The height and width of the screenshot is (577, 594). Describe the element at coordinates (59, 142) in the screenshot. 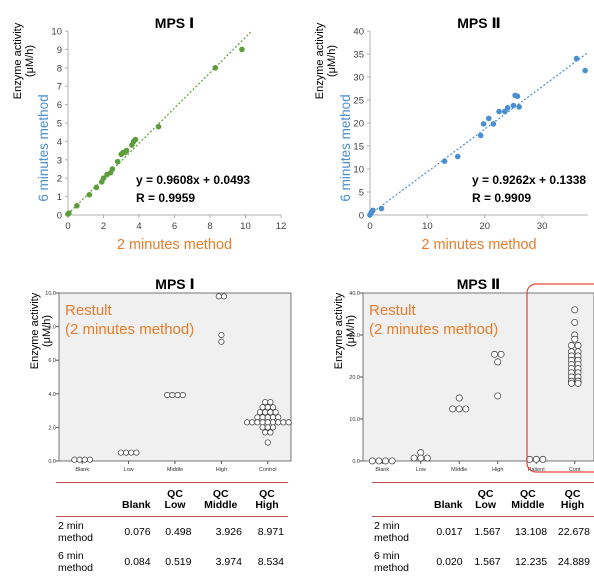

I see `mps1-regression-y-tick-label: 4` at that location.